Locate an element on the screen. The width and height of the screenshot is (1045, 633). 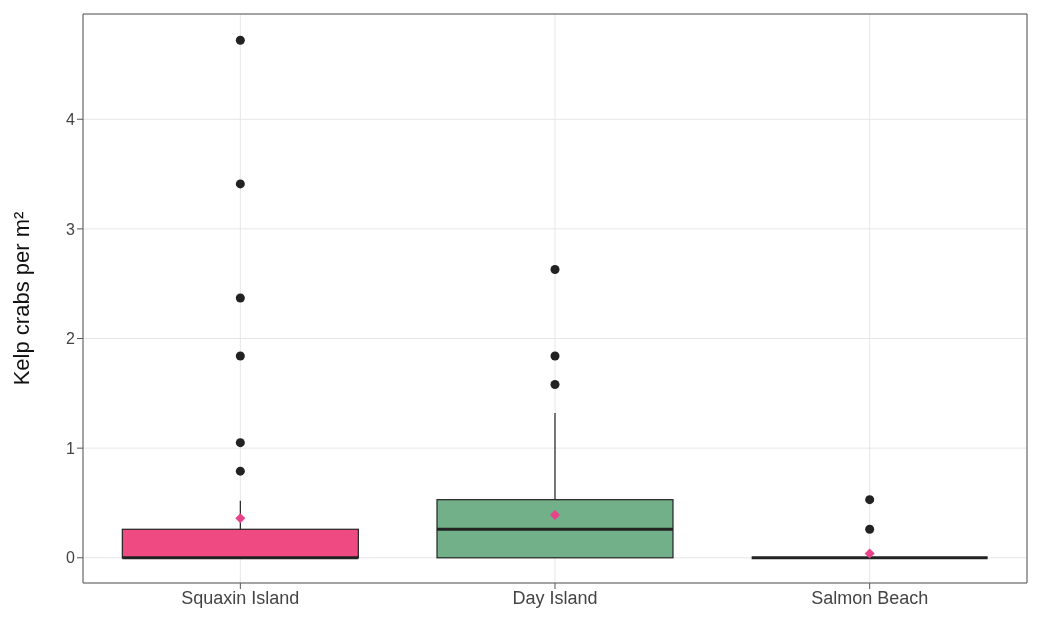
y-tick-label: 2 is located at coordinates (71, 339).